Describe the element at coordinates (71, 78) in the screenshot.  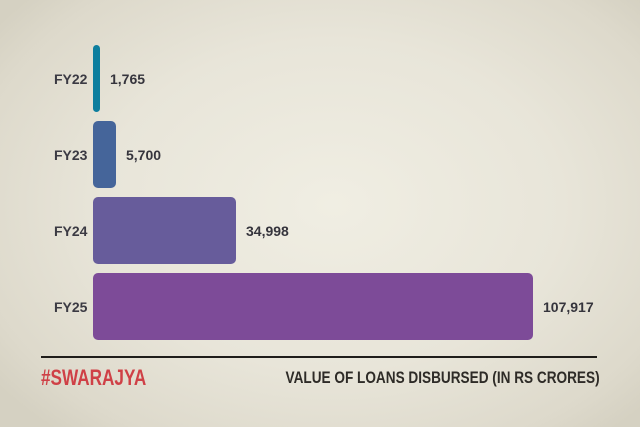
I see `category-label-fy22: FY22` at that location.